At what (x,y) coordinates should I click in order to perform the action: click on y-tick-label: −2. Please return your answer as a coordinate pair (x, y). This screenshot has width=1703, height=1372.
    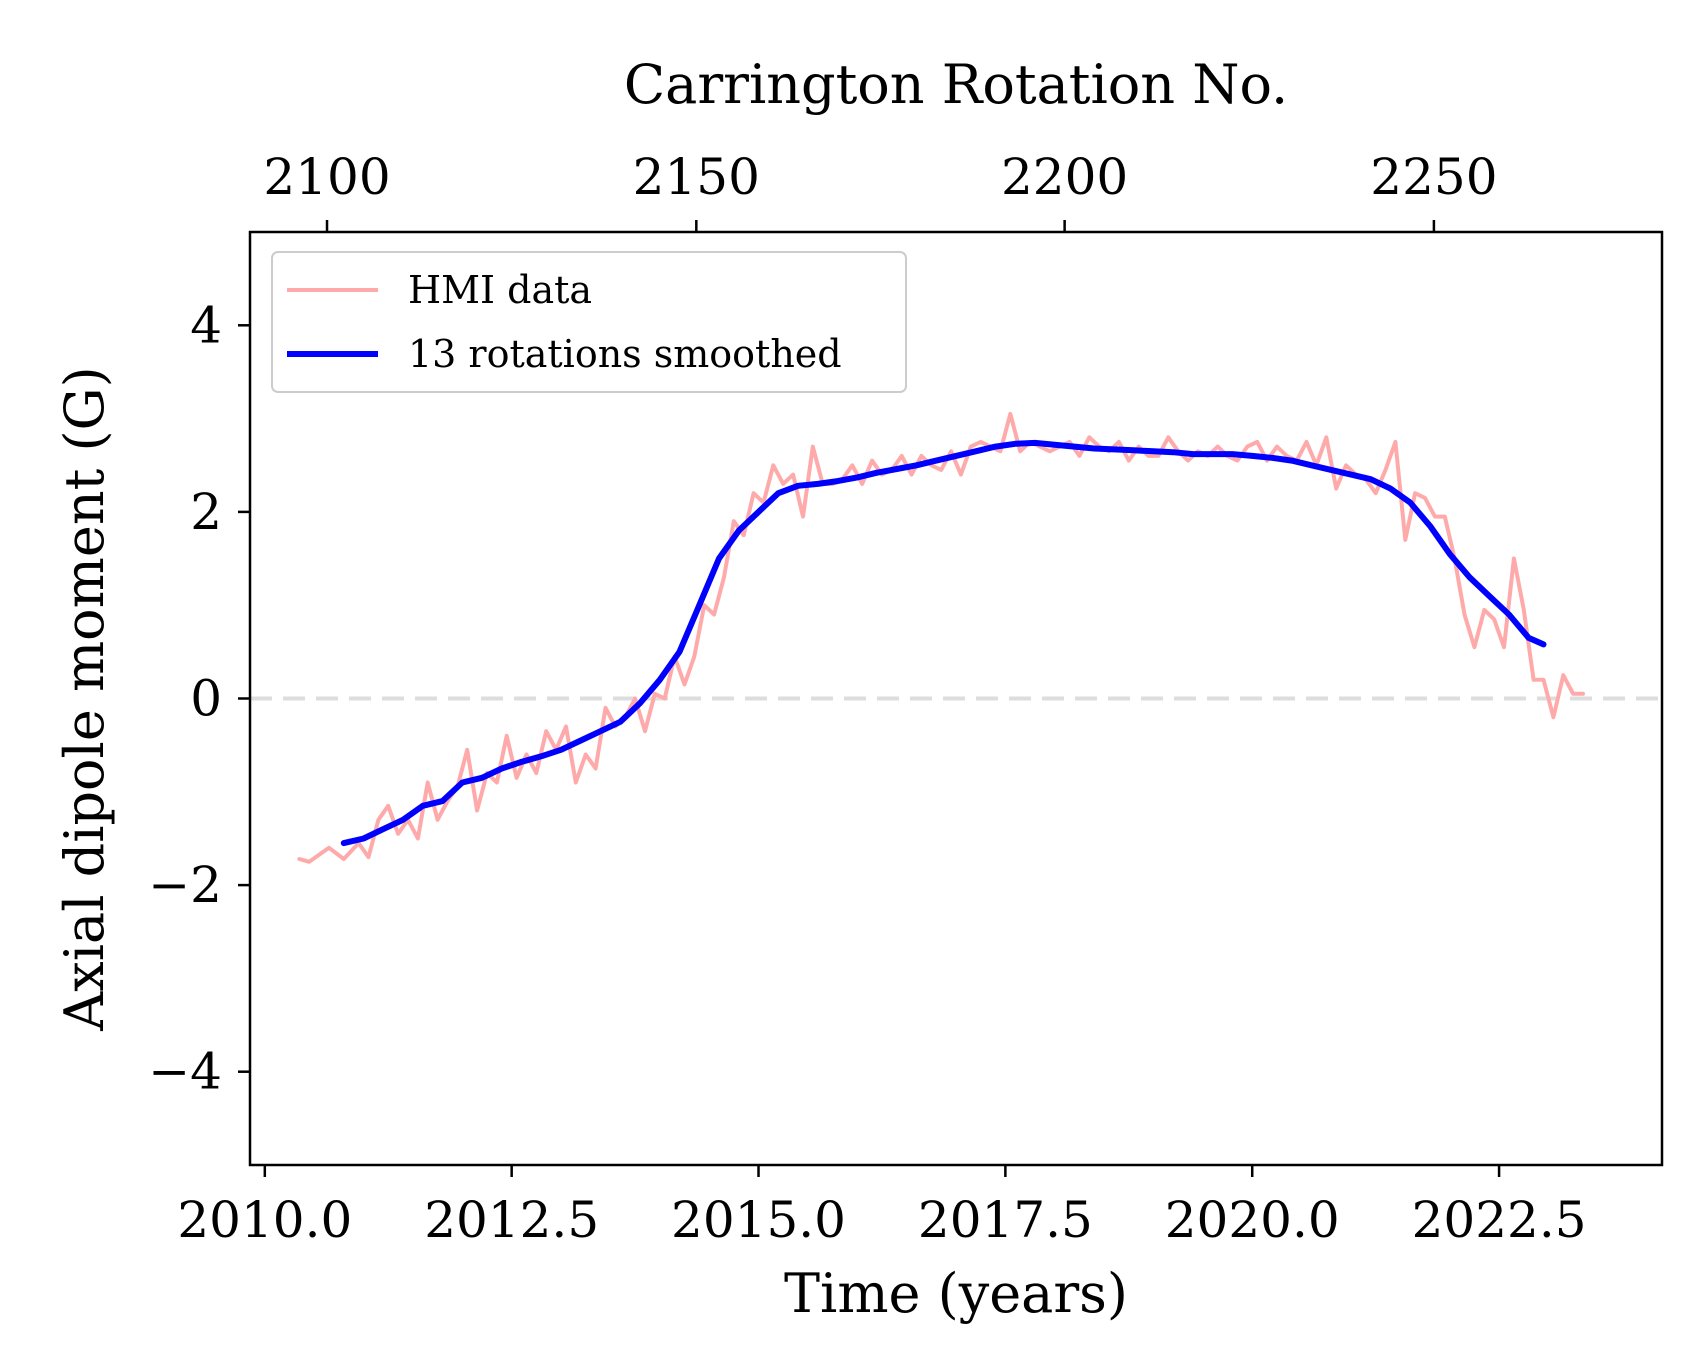
    Looking at the image, I should click on (185, 885).